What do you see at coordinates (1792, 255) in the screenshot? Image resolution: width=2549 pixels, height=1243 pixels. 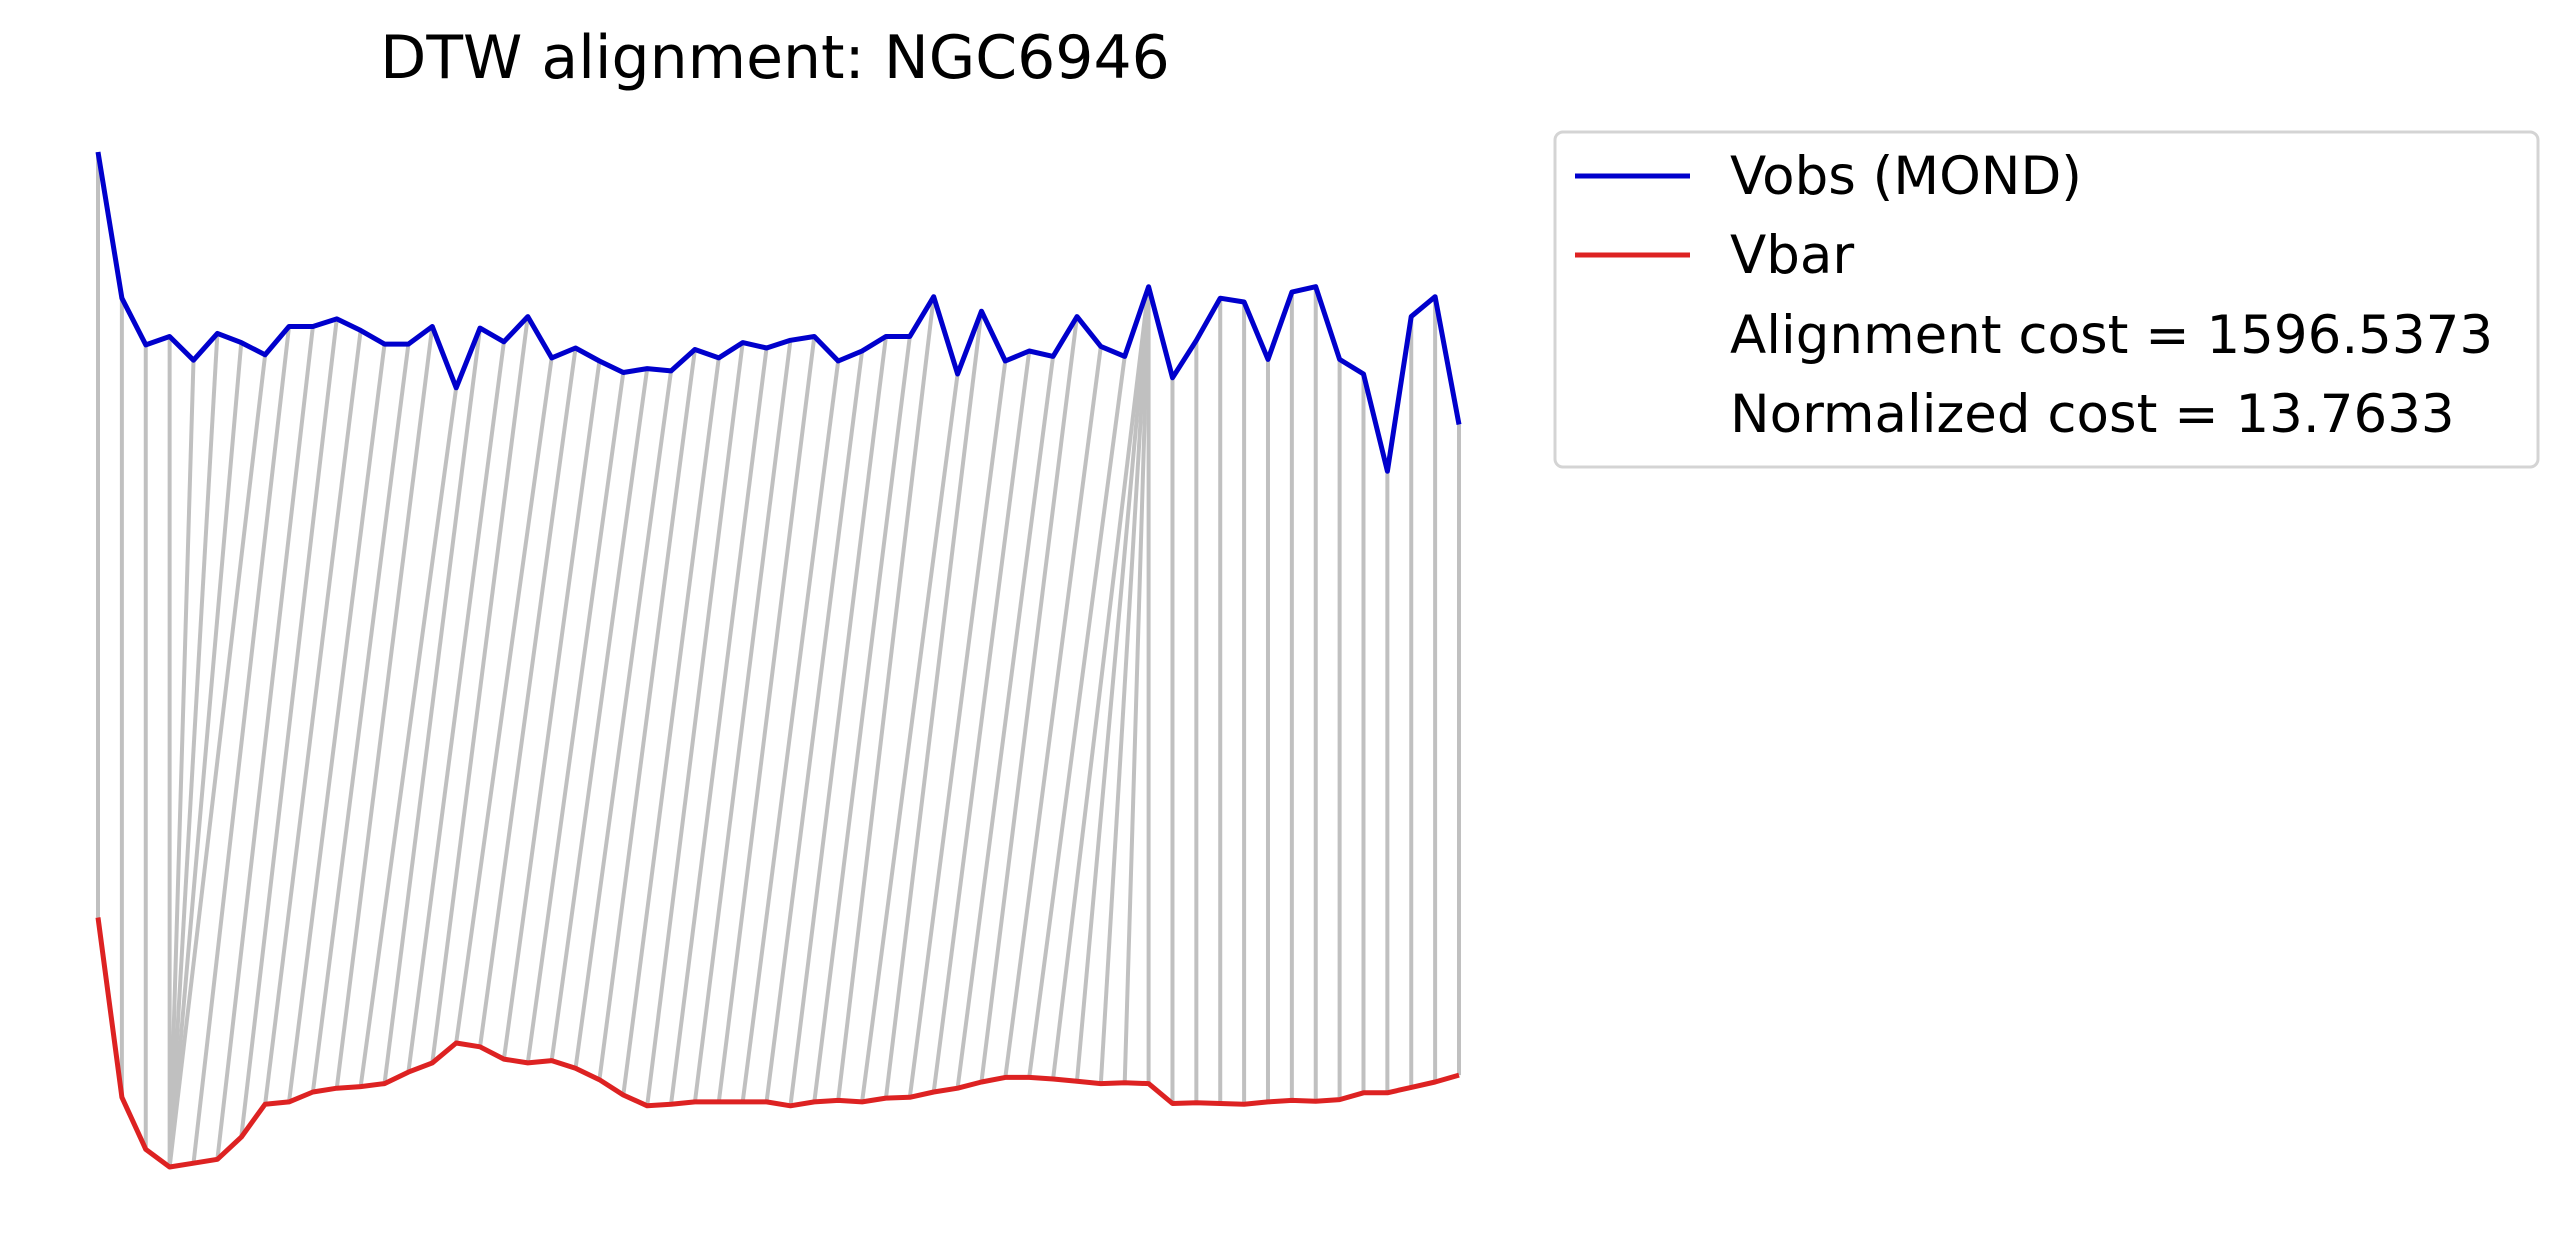 I see `legend-label-vbar: Vbar` at bounding box center [1792, 255].